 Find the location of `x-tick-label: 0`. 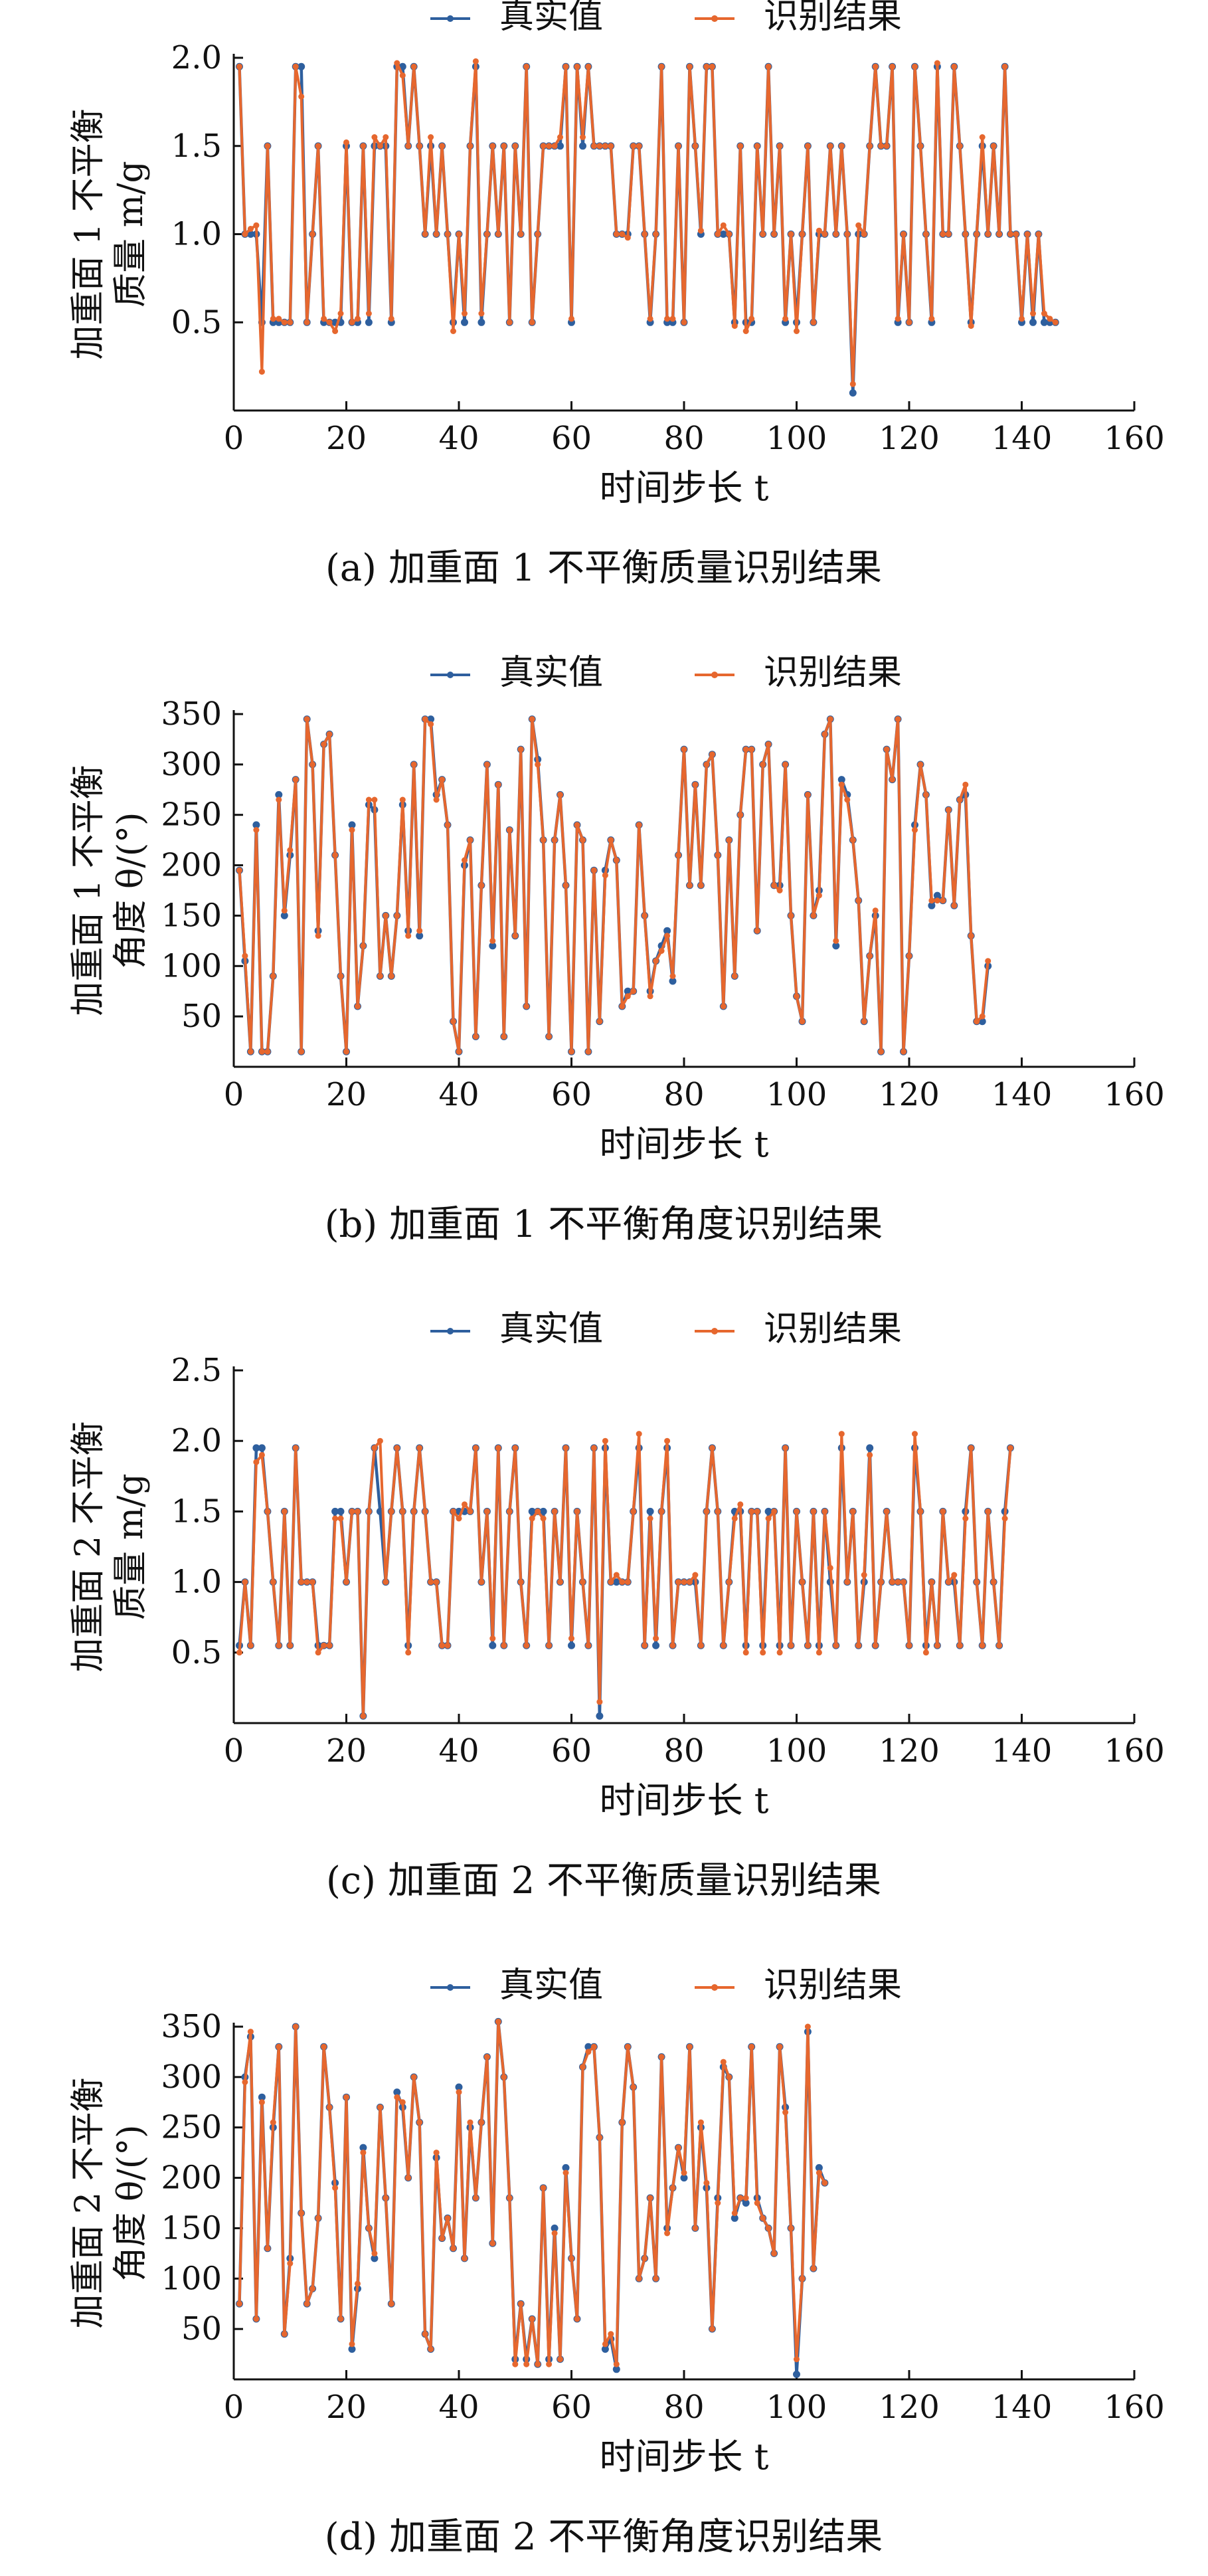

x-tick-label: 0 is located at coordinates (234, 438).